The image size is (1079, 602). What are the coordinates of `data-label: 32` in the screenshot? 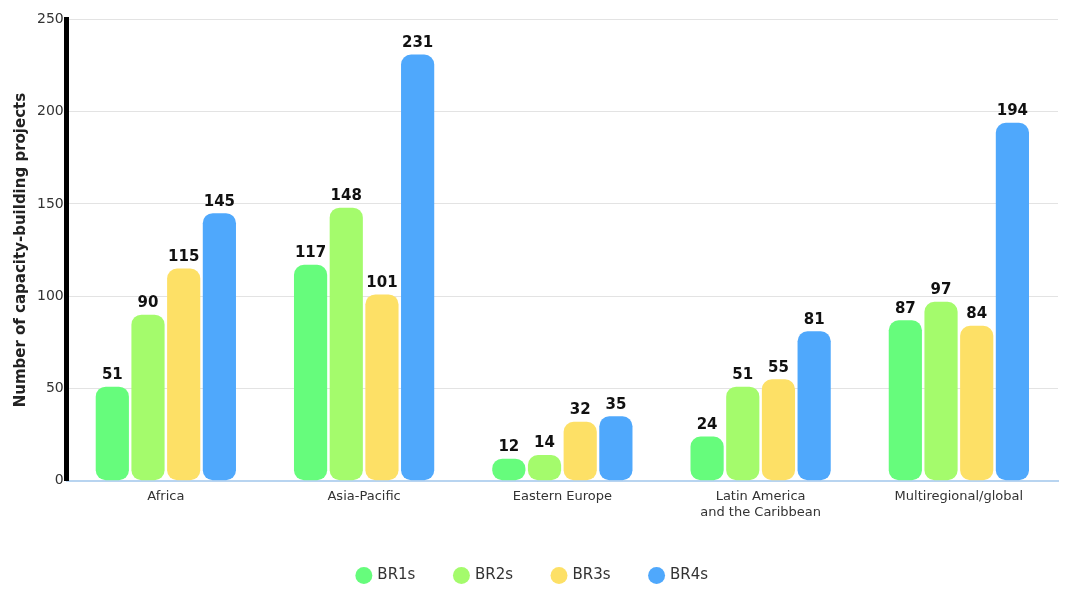 It's located at (580, 409).